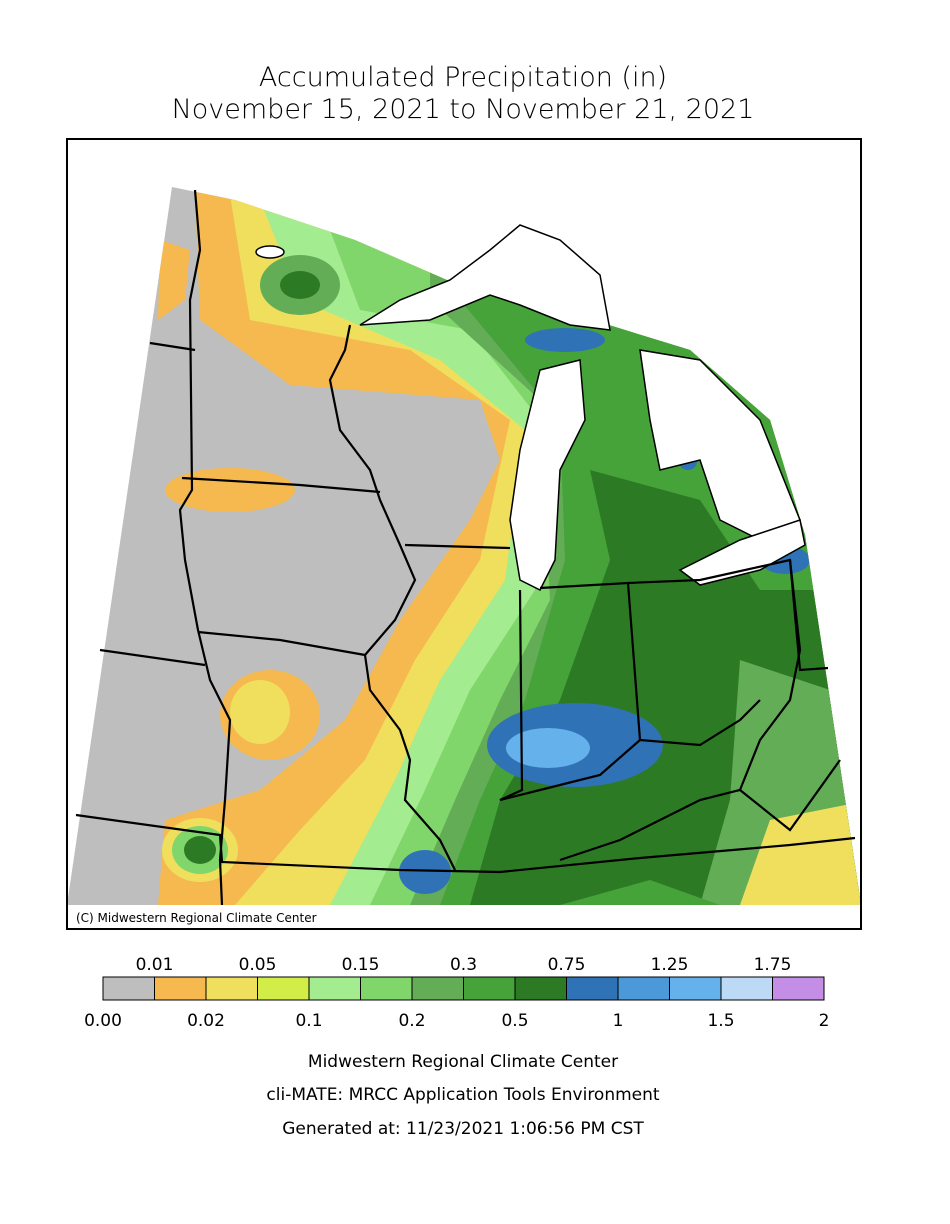 This screenshot has height=1224, width=950. Describe the element at coordinates (670, 965) in the screenshot. I see `legend-label: 1.25` at that location.